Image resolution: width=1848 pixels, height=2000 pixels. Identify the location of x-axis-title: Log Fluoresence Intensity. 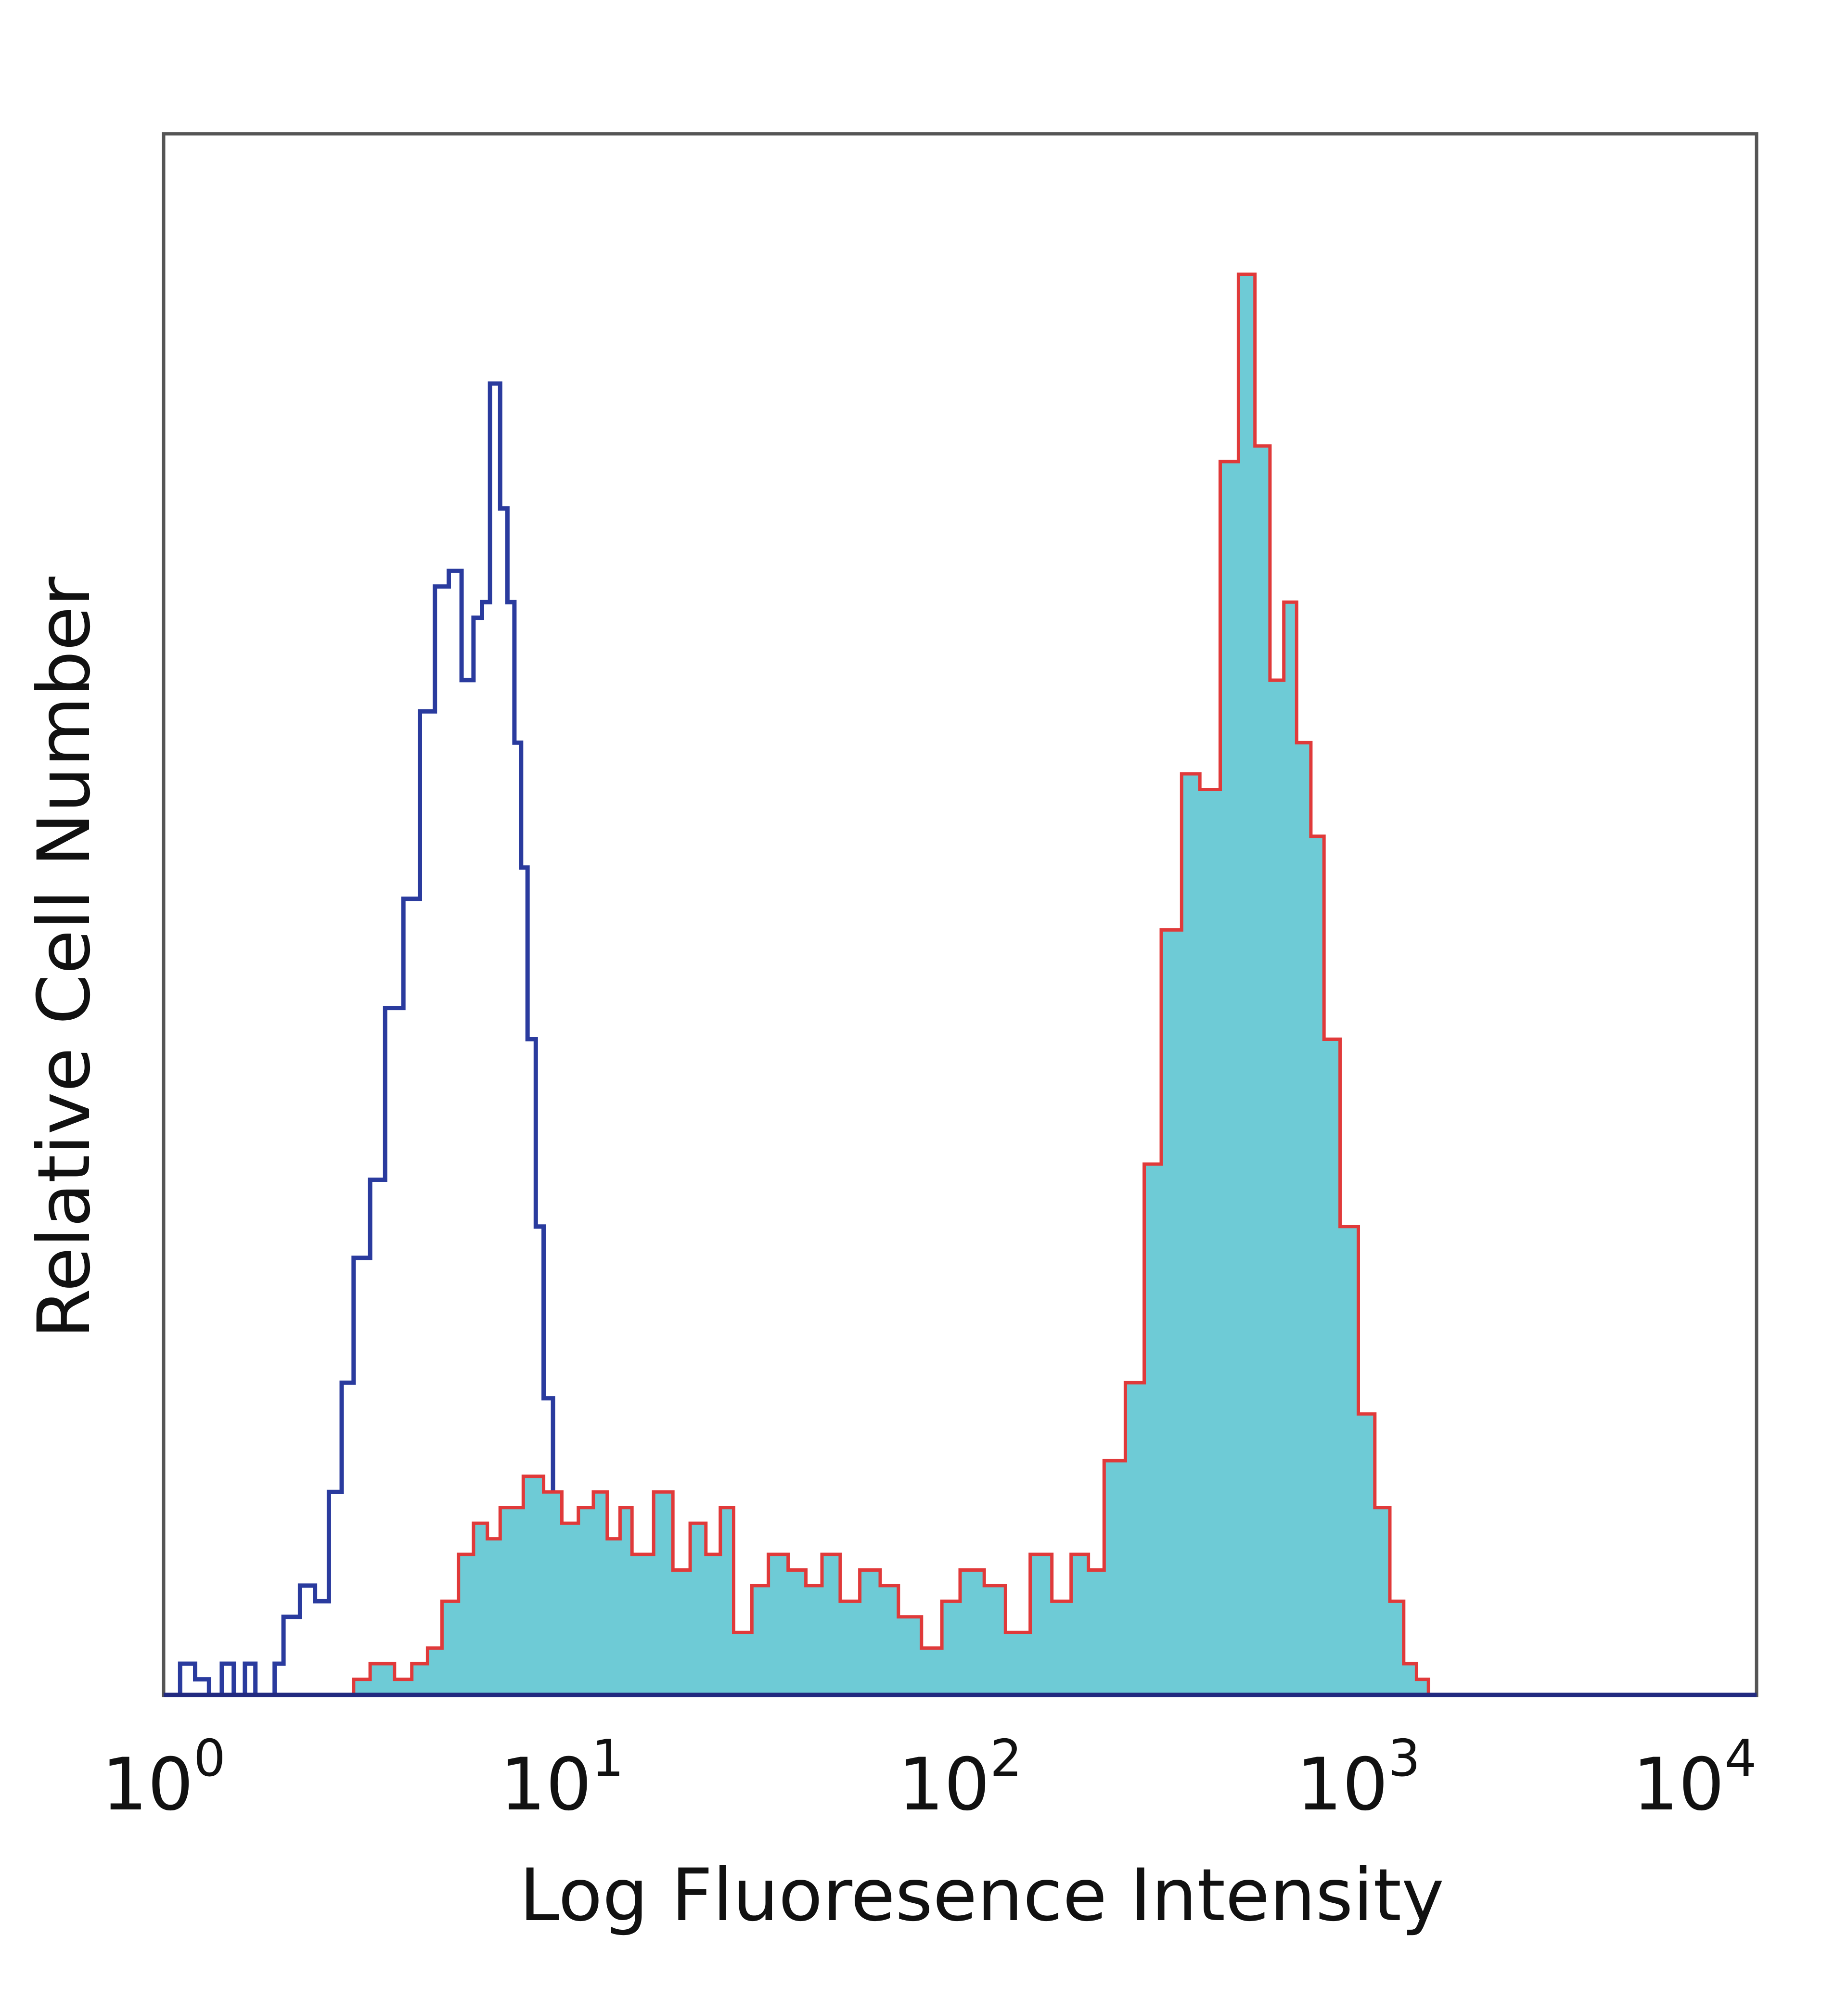
(981, 1895).